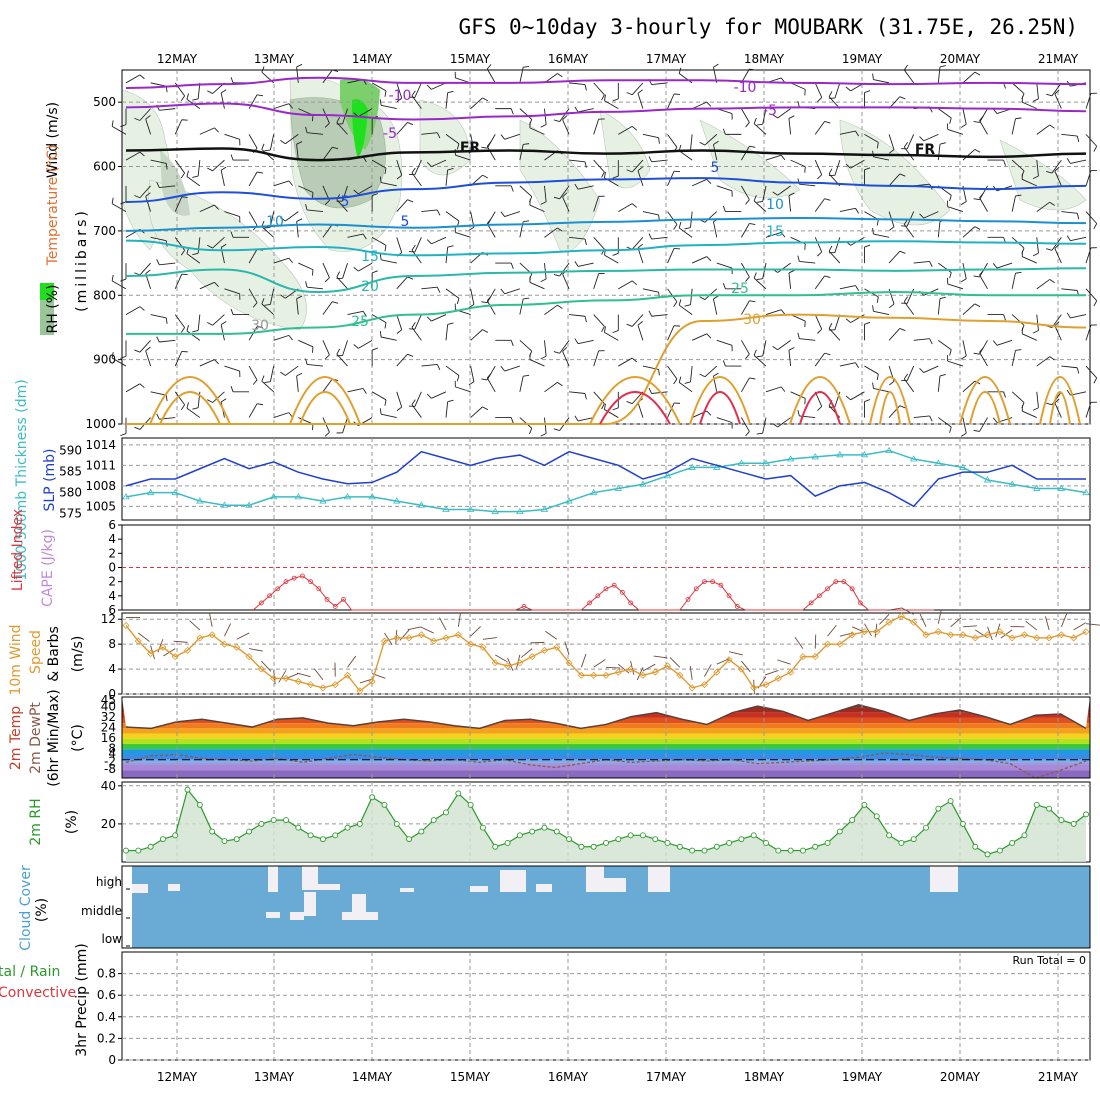  I want to click on thickness-ylabel: 1000-500mb Thickness (dm), so click(22, 479).